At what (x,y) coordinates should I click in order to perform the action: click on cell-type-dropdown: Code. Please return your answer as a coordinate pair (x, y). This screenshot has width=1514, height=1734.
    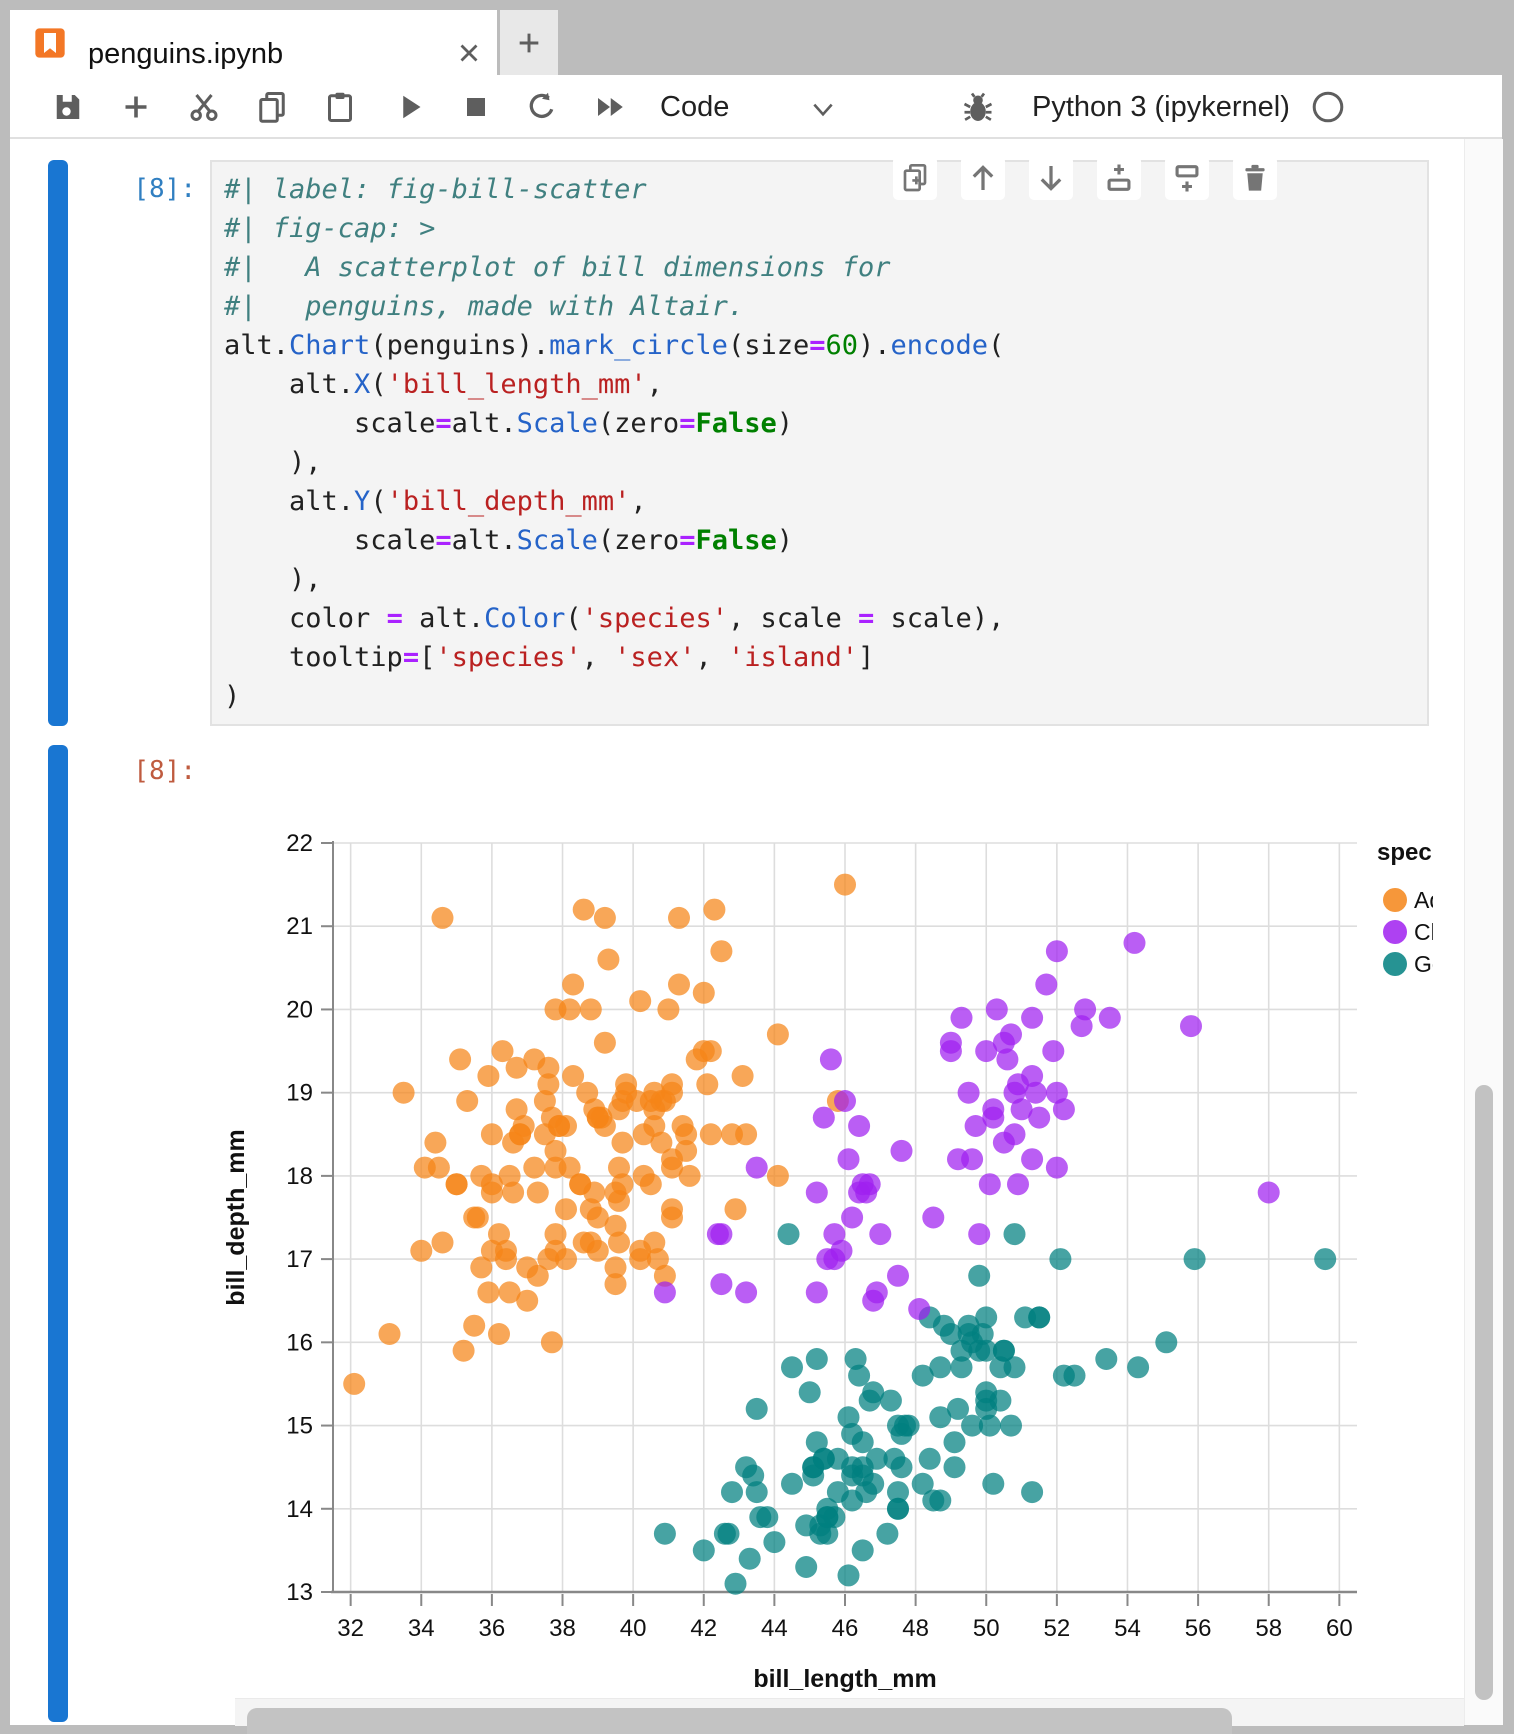
    Looking at the image, I should click on (695, 107).